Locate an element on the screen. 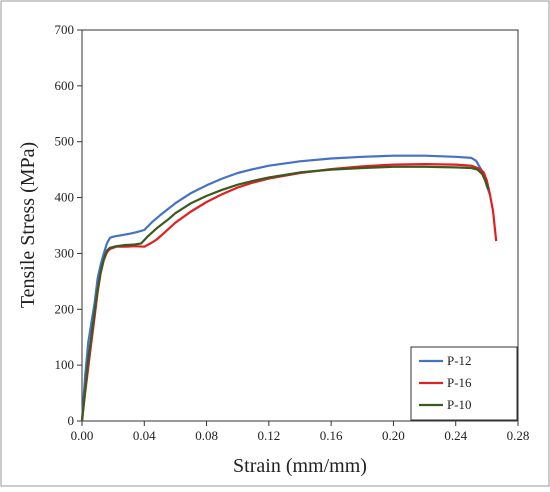 The width and height of the screenshot is (550, 492). y-tick-label: 600 is located at coordinates (65, 85).